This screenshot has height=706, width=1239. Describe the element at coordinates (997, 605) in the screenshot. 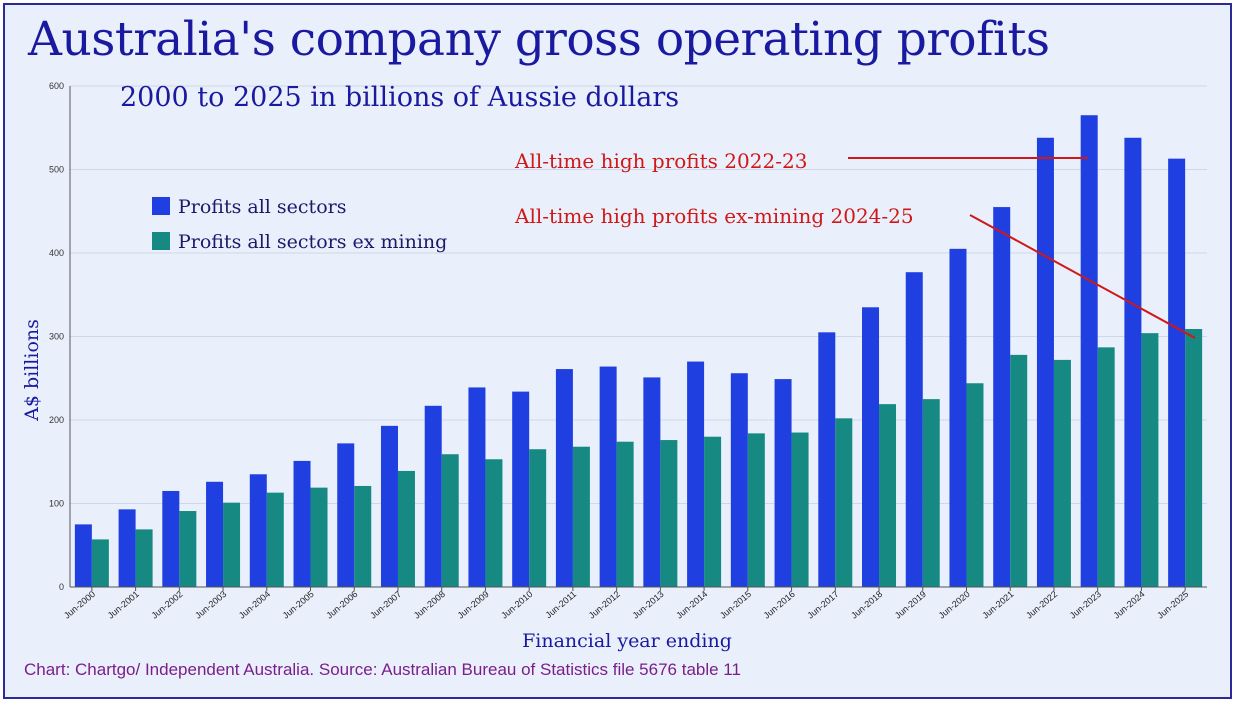

I see `x-tick-label: Jun-2021` at that location.